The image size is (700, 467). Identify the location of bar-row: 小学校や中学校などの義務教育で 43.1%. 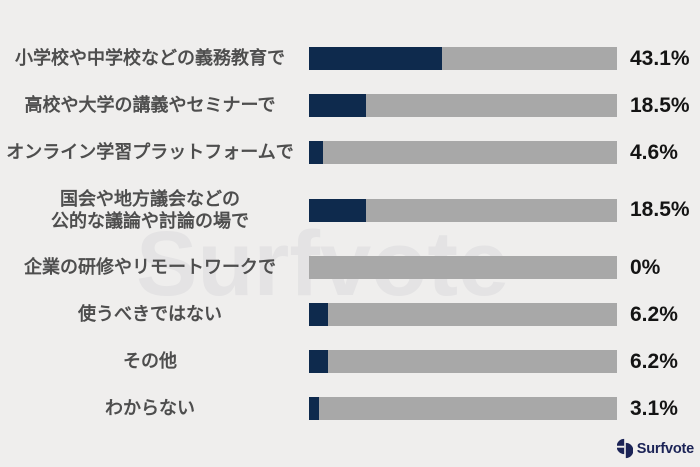
(350, 58).